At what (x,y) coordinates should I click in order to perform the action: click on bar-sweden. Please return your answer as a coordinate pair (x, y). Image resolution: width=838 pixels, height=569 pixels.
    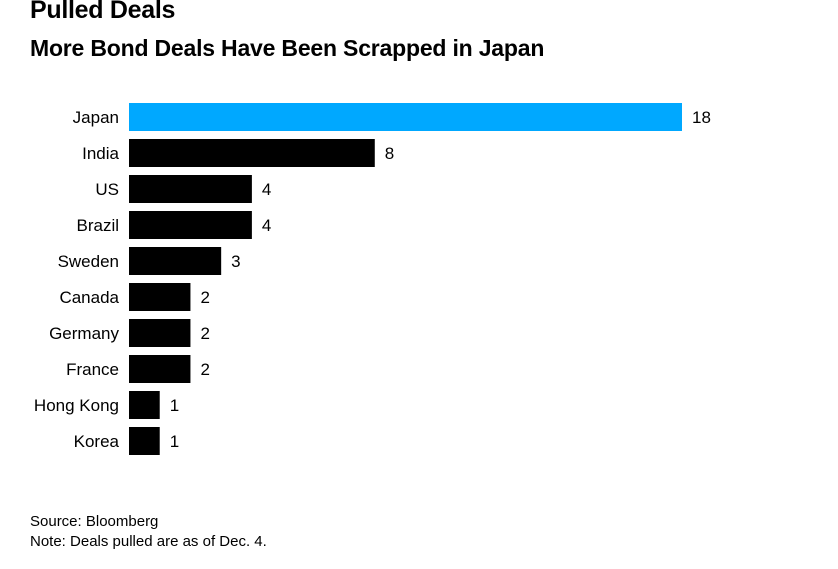
    Looking at the image, I should click on (175, 261).